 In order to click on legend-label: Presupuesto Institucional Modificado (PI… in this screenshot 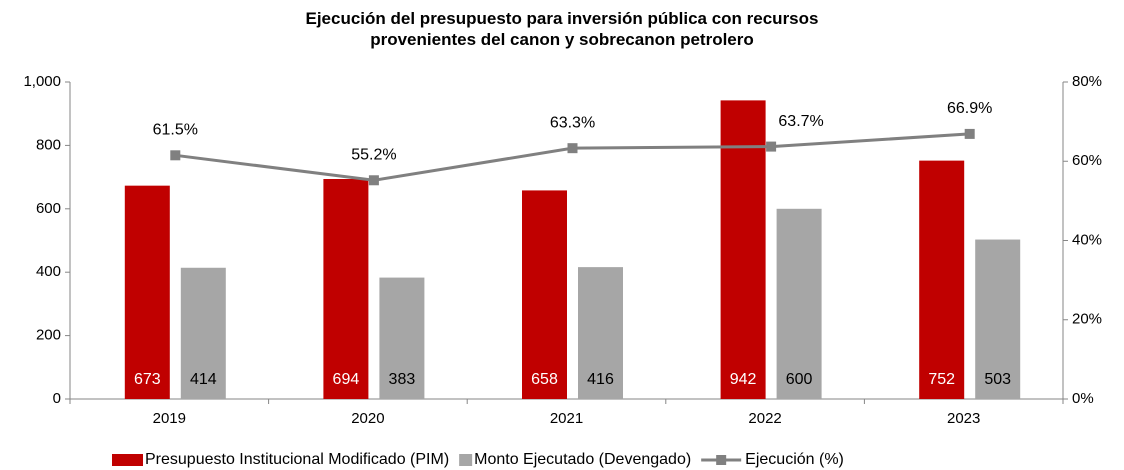, I will do `click(297, 459)`.